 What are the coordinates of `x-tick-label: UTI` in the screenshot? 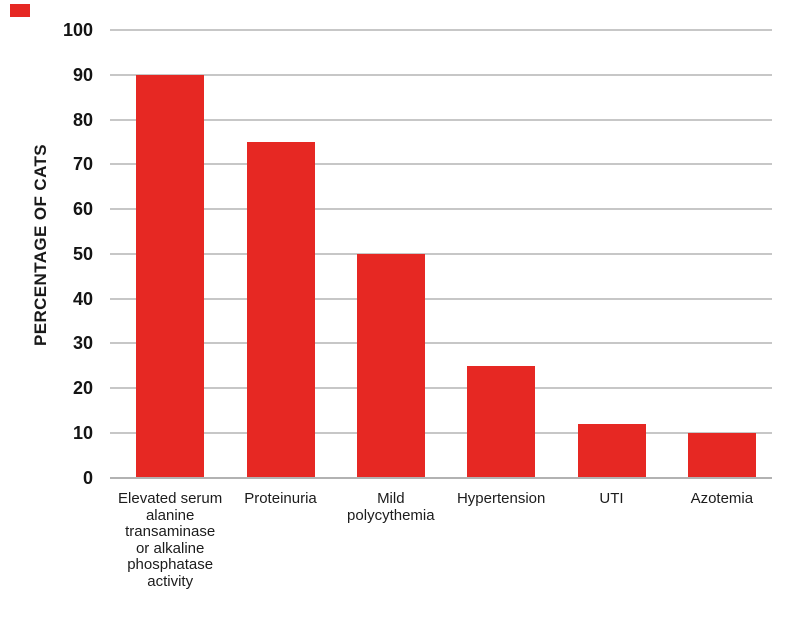 It's located at (611, 498).